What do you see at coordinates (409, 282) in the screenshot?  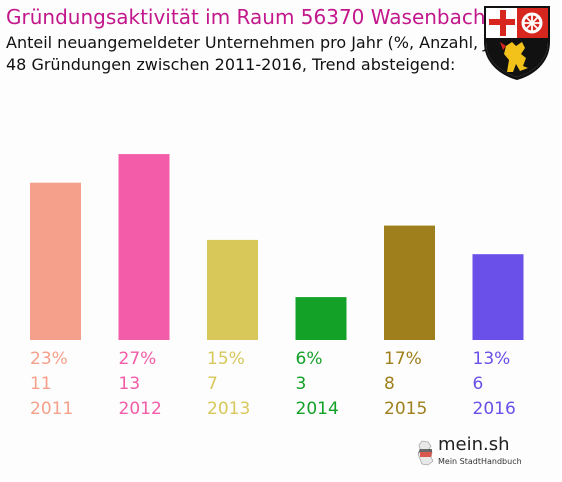 I see `bar-2015` at bounding box center [409, 282].